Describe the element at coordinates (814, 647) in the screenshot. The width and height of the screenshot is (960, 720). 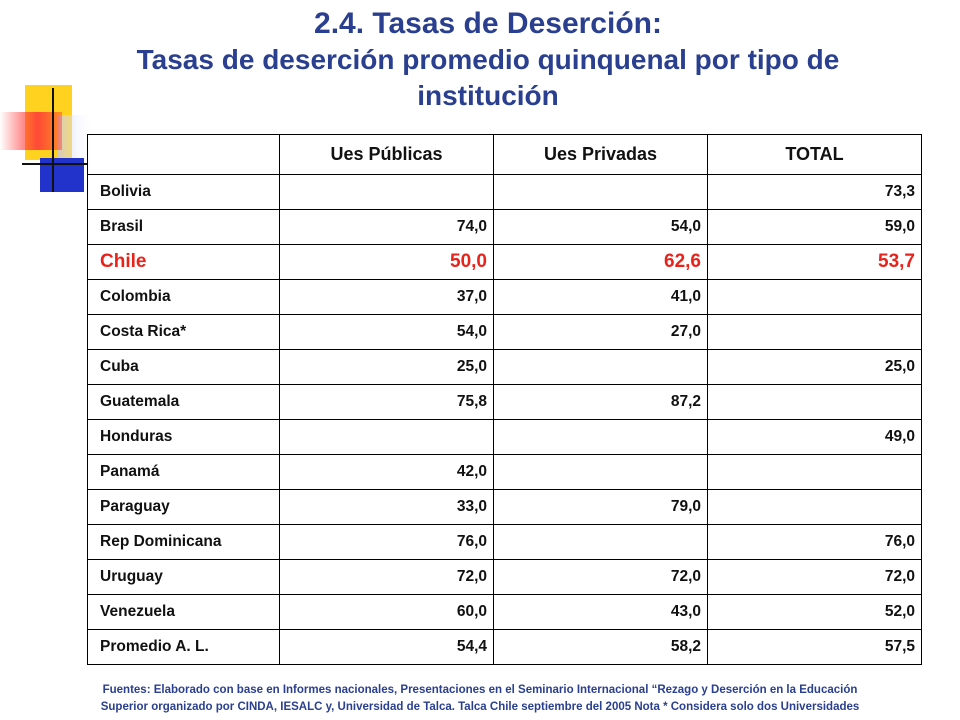
I see `total-cell: 57,5` at that location.